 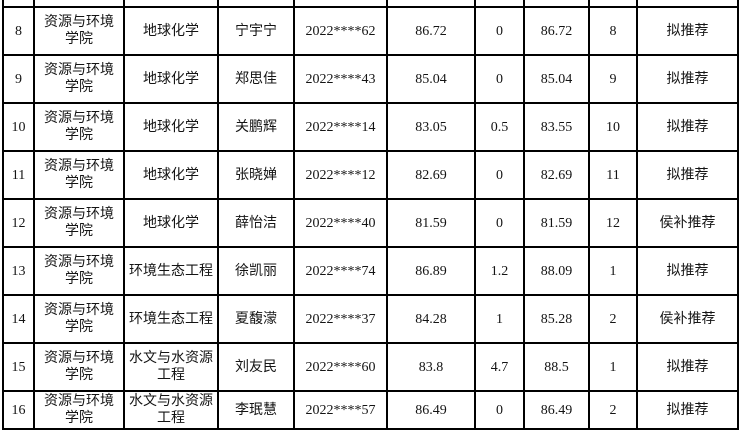 What do you see at coordinates (18, 223) in the screenshot?
I see `row-index-cell: 12` at bounding box center [18, 223].